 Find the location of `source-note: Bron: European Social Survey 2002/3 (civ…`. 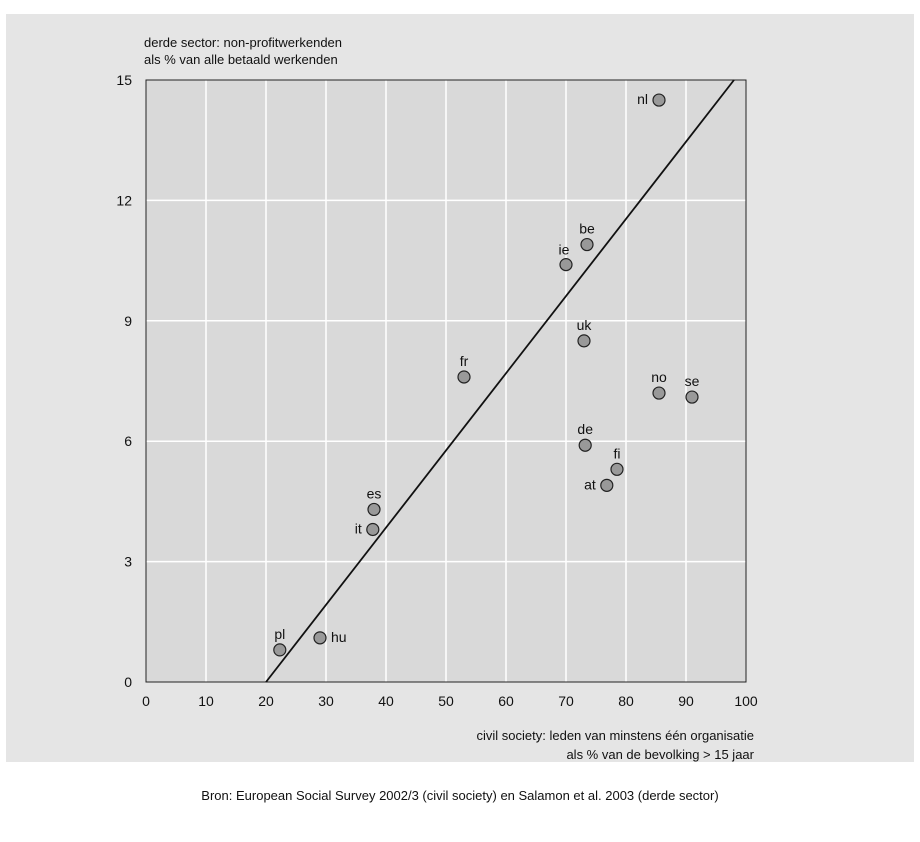

source-note: Bron: European Social Survey 2002/3 (civ… is located at coordinates (460, 795).